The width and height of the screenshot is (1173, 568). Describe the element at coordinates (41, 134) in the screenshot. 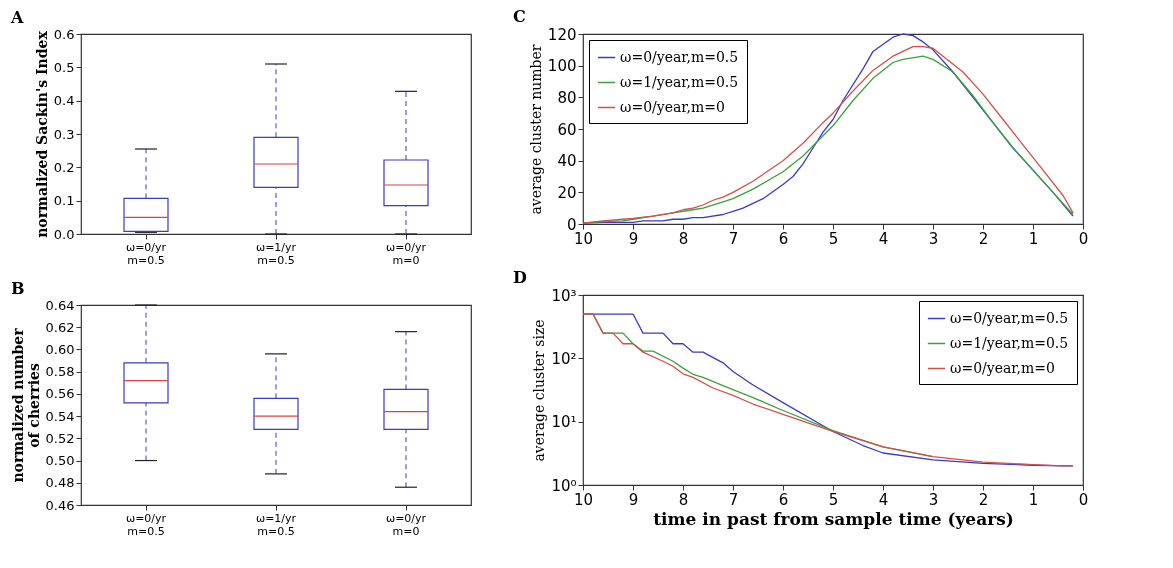

I see `y-axis-title: normalized Sackin's Index` at that location.